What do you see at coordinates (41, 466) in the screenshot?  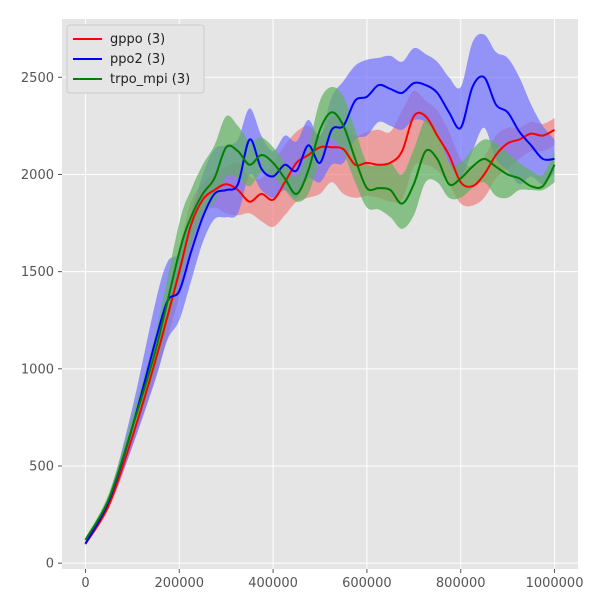 I see `y-tick-label-1: 500` at bounding box center [41, 466].